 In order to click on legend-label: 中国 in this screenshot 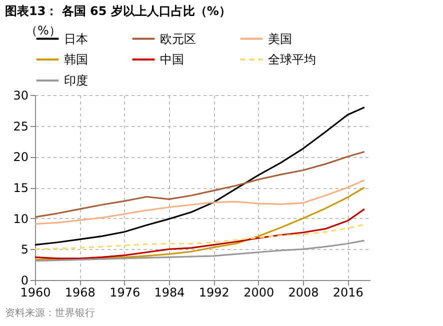, I will do `click(172, 59)`.